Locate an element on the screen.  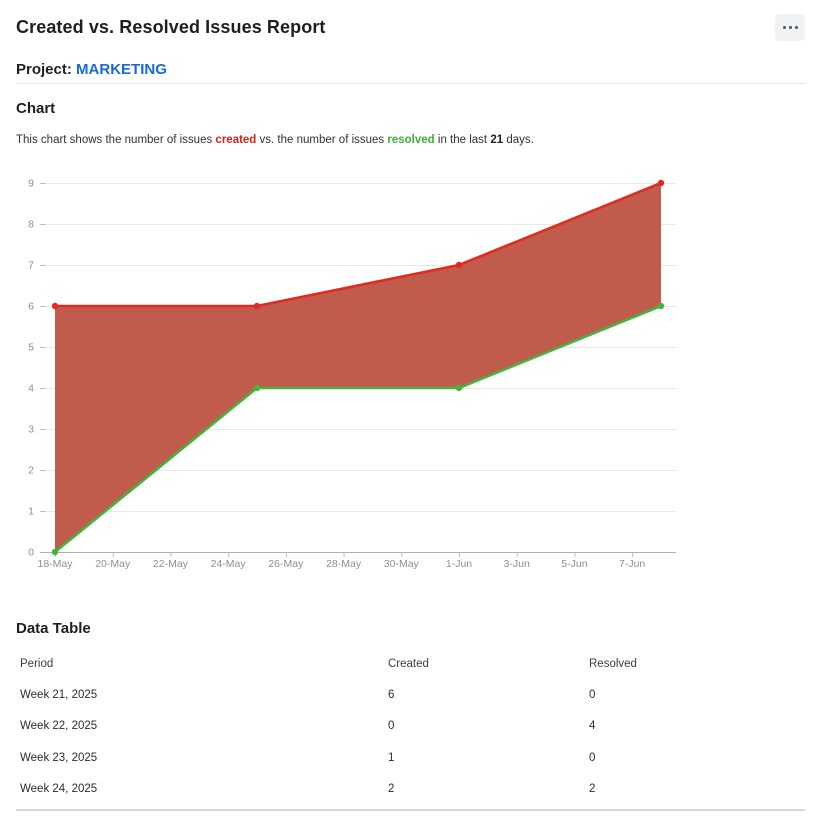
chart-section-heading: Chart is located at coordinates (36, 108).